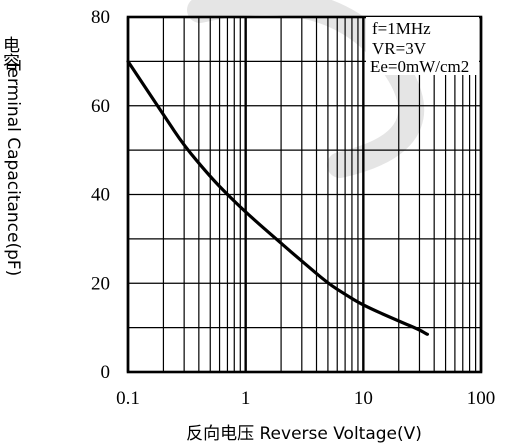 The height and width of the screenshot is (446, 508). Describe the element at coordinates (401, 28) in the screenshot. I see `legend-frequency: f=1MHz` at that location.